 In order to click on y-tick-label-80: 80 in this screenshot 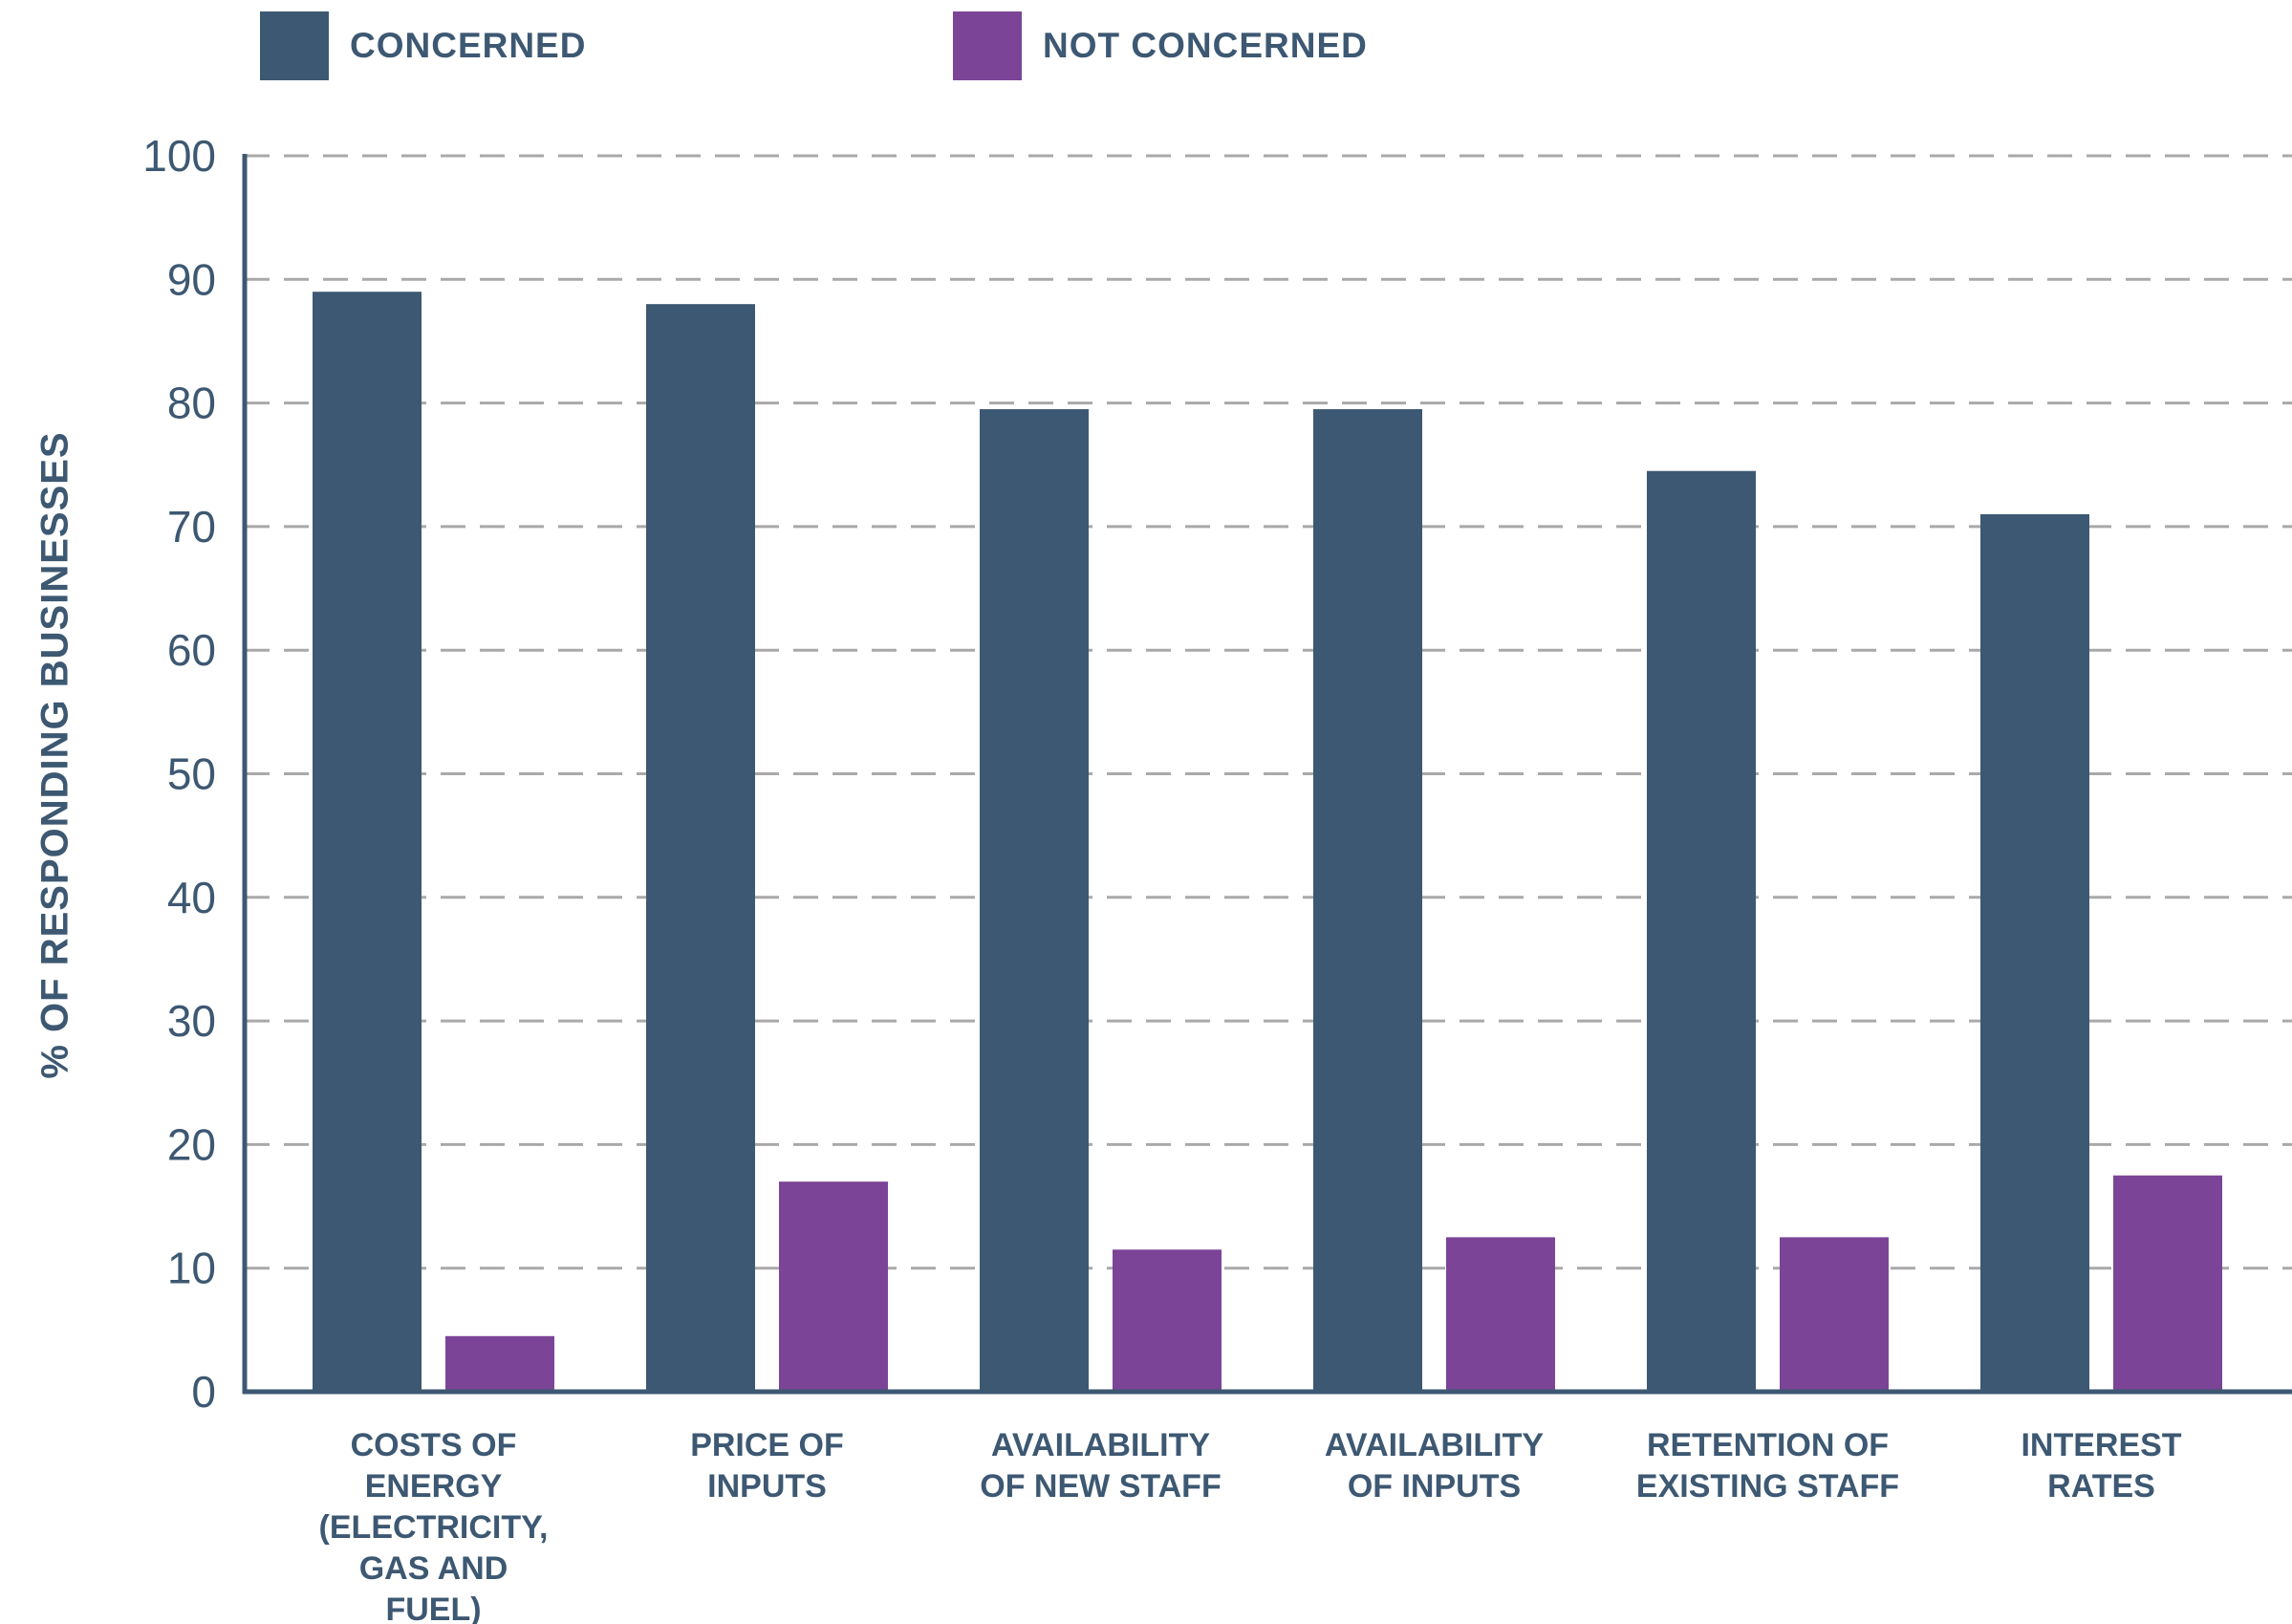, I will do `click(191, 404)`.